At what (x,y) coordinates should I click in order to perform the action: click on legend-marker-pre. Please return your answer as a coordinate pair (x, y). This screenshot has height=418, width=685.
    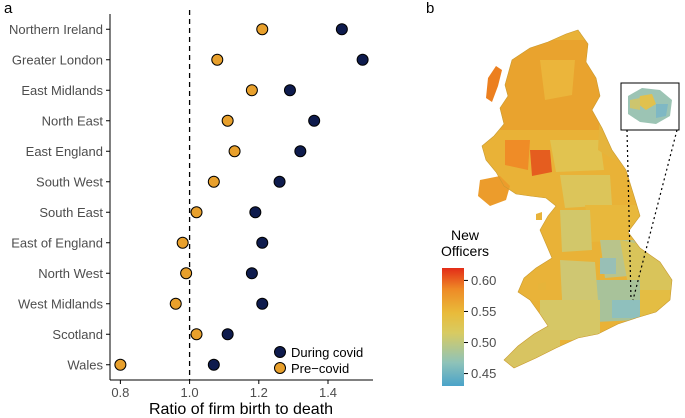
    Looking at the image, I should click on (280, 368).